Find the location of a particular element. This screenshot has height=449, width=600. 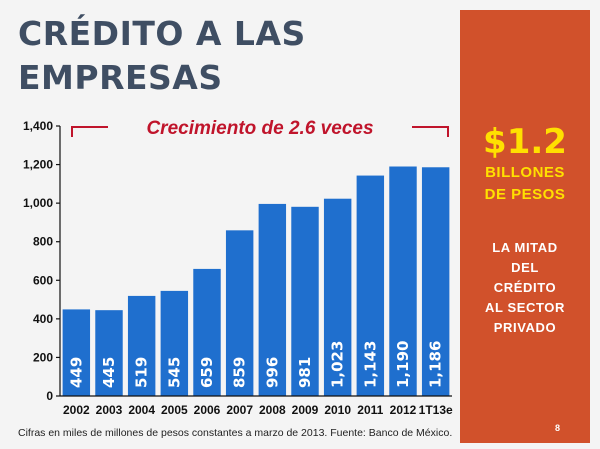

note-line-3: CRÉDITO is located at coordinates (525, 287).